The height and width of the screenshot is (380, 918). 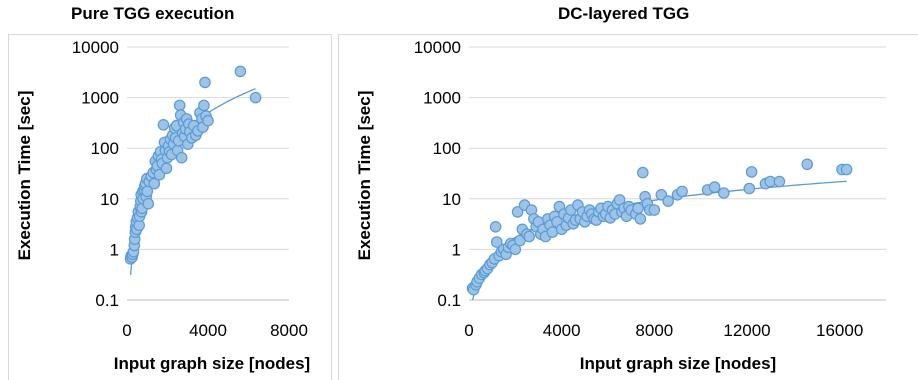 What do you see at coordinates (109, 199) in the screenshot?
I see `left-y-tick-label: 10` at bounding box center [109, 199].